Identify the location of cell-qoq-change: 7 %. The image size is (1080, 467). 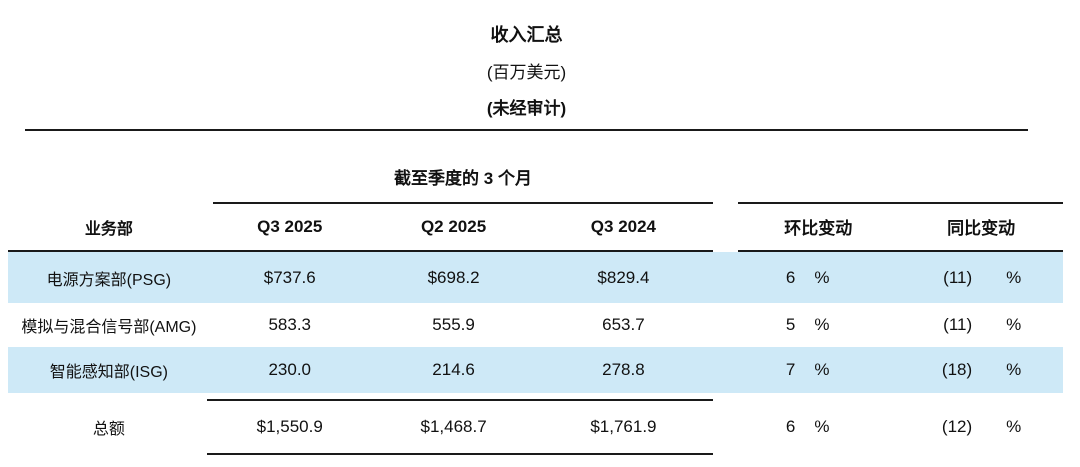
(818, 370).